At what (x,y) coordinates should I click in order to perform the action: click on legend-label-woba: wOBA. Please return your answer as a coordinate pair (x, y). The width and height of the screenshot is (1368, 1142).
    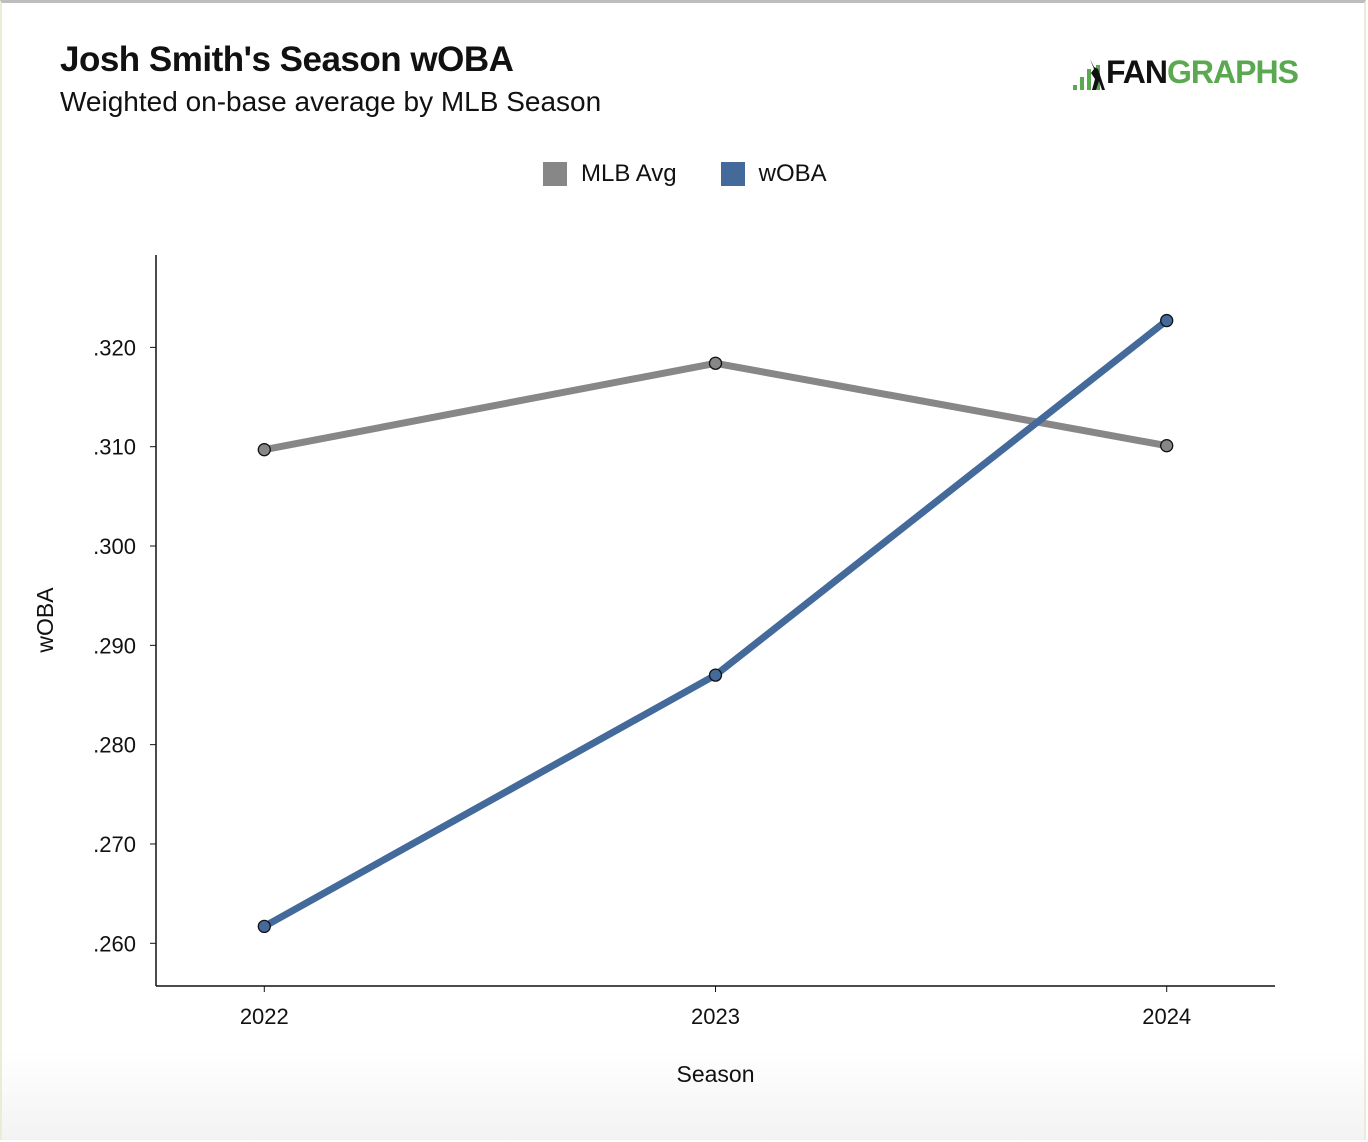
    Looking at the image, I should click on (792, 173).